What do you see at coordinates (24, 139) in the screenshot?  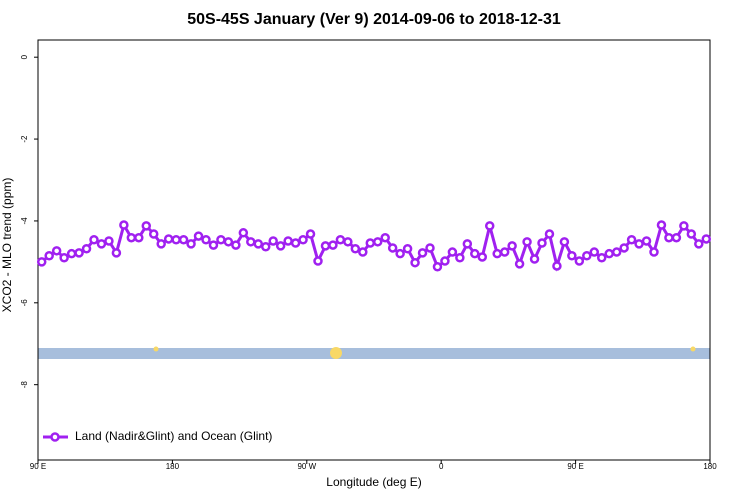 I see `y-tick-label: -2` at bounding box center [24, 139].